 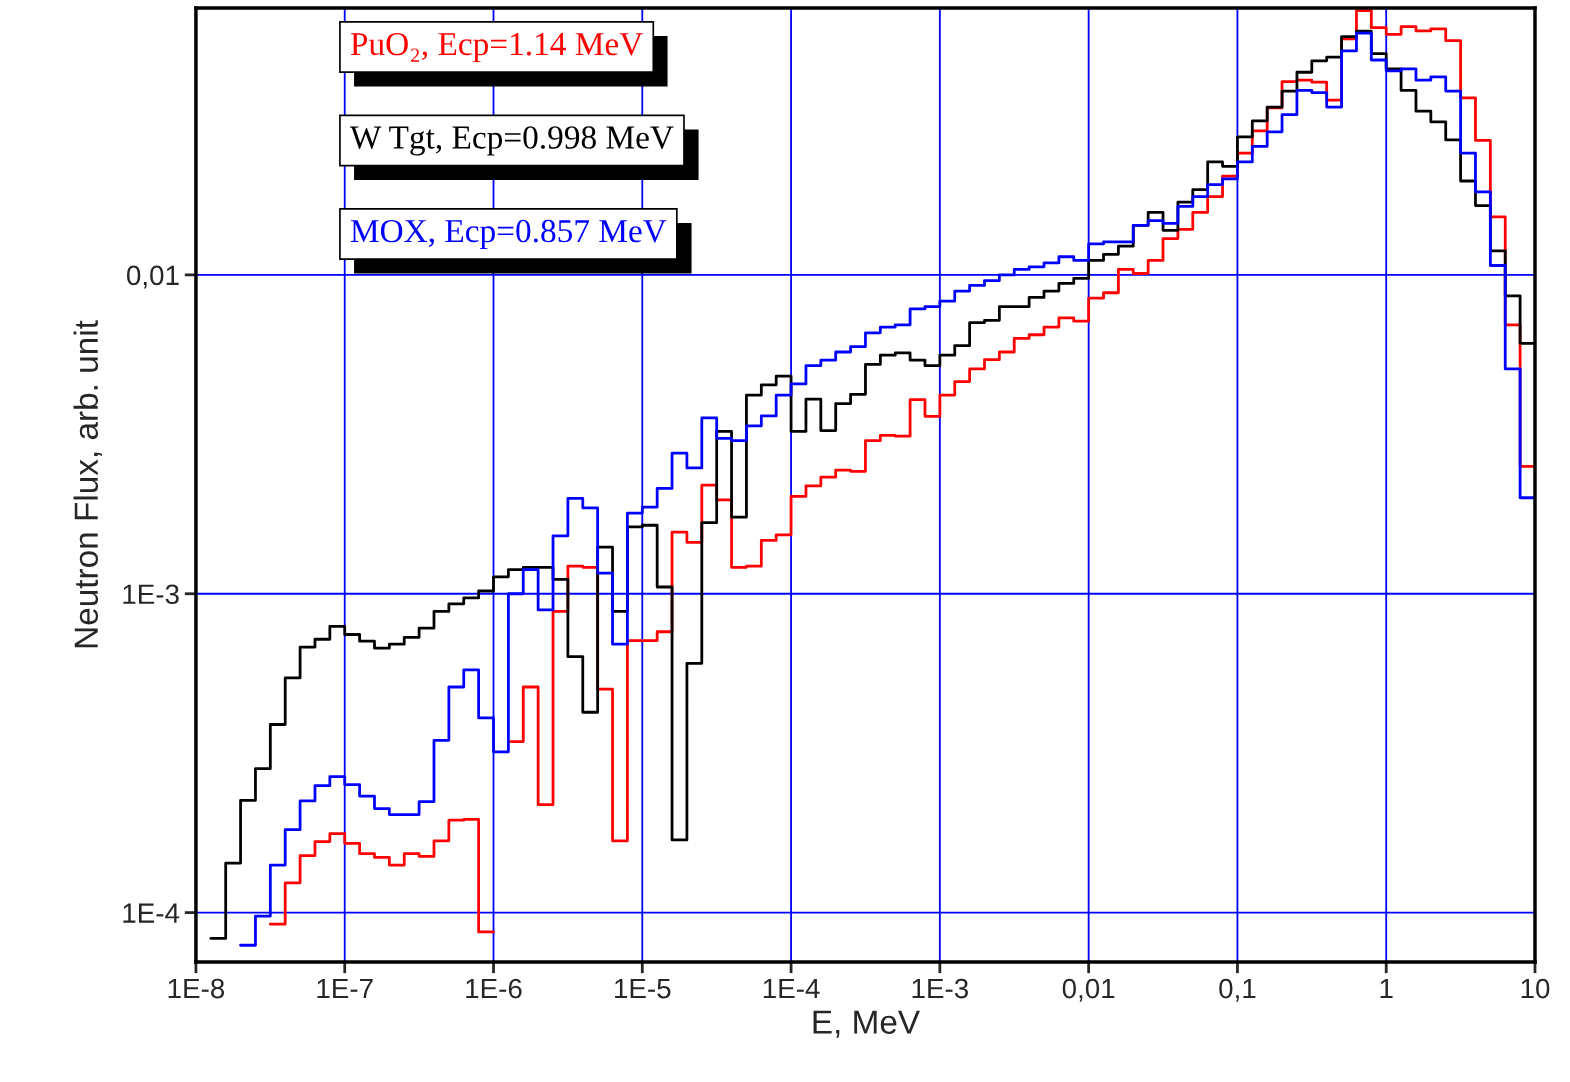 I want to click on x-tick-label: 1E-7, so click(x=345, y=989).